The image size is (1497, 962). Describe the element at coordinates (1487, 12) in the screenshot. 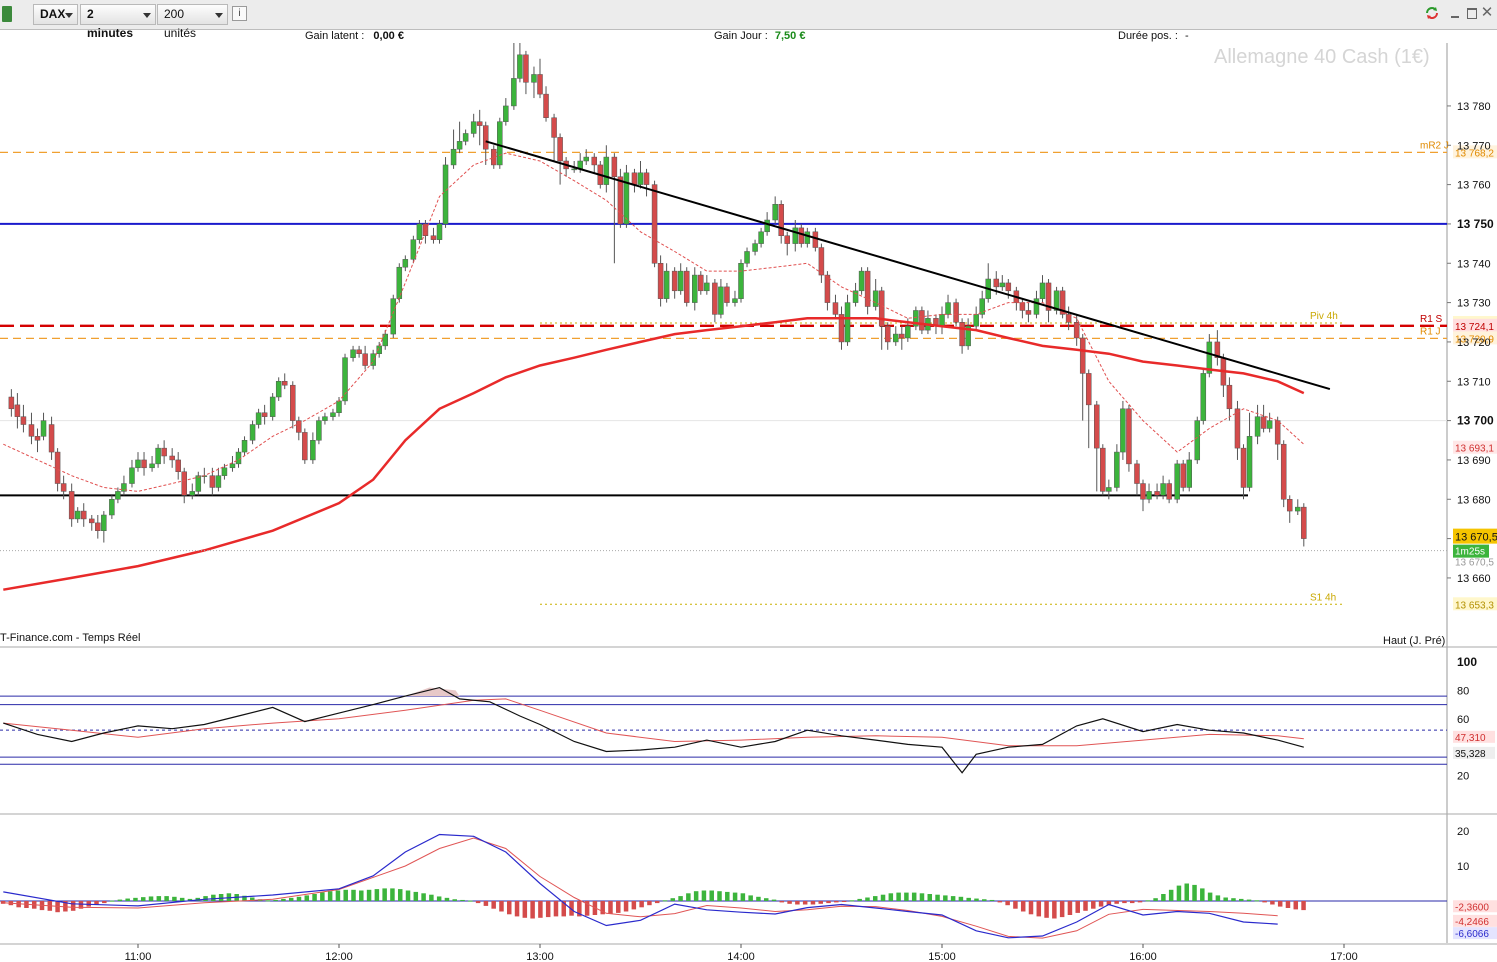

I see `close-icon: ✕` at that location.